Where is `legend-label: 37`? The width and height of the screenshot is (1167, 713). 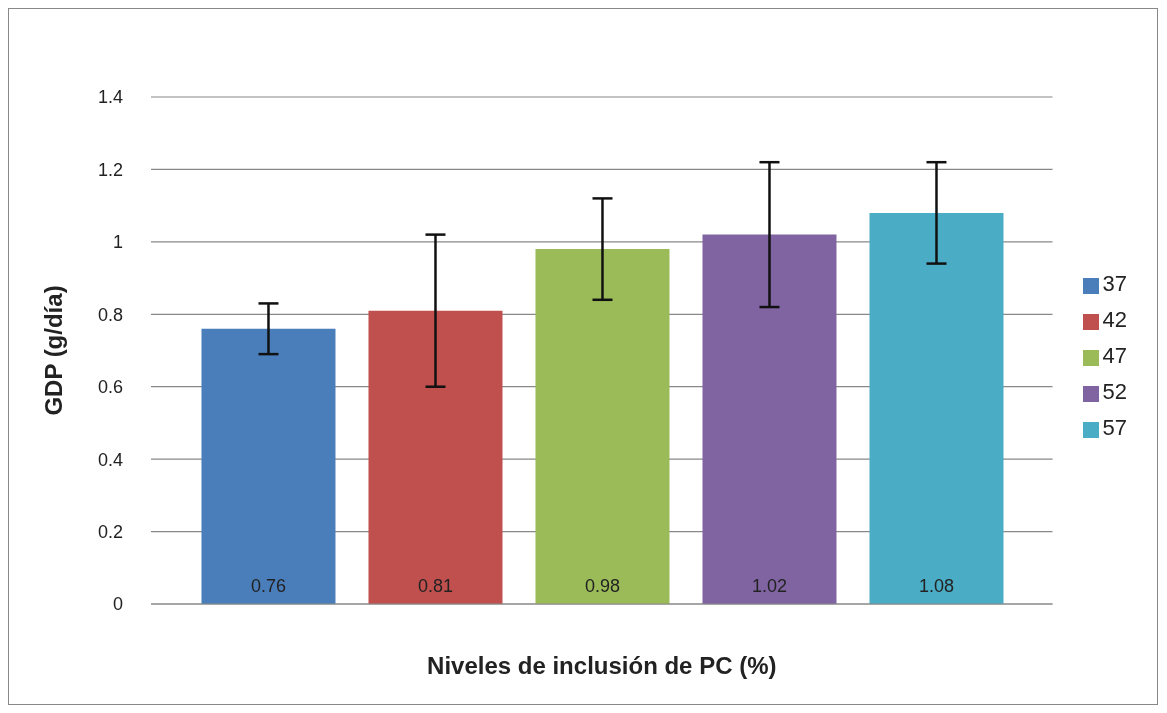 legend-label: 37 is located at coordinates (1114, 283).